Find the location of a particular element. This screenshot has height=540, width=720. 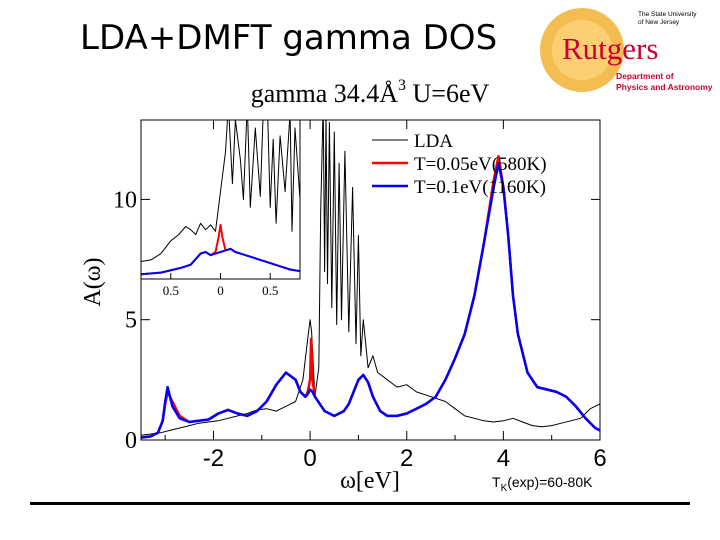

y-tick-label: 10 is located at coordinates (125, 200).